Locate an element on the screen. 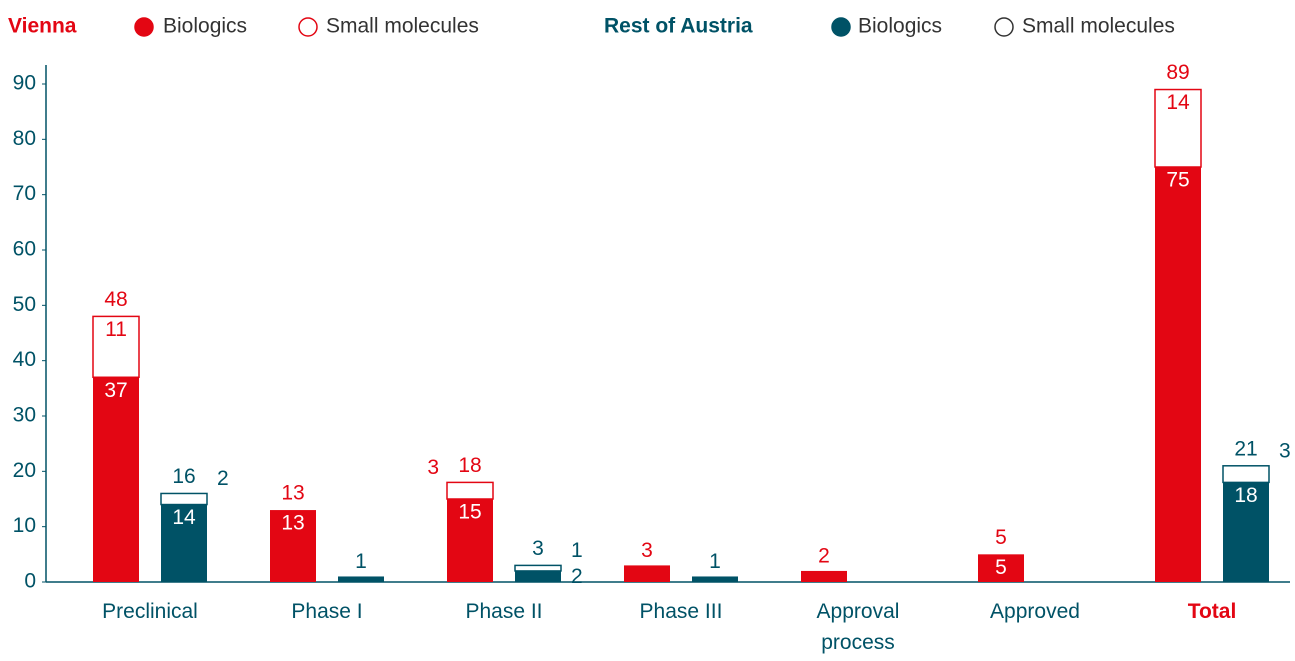 The width and height of the screenshot is (1295, 661). y-tick-label: 10 is located at coordinates (24, 525).